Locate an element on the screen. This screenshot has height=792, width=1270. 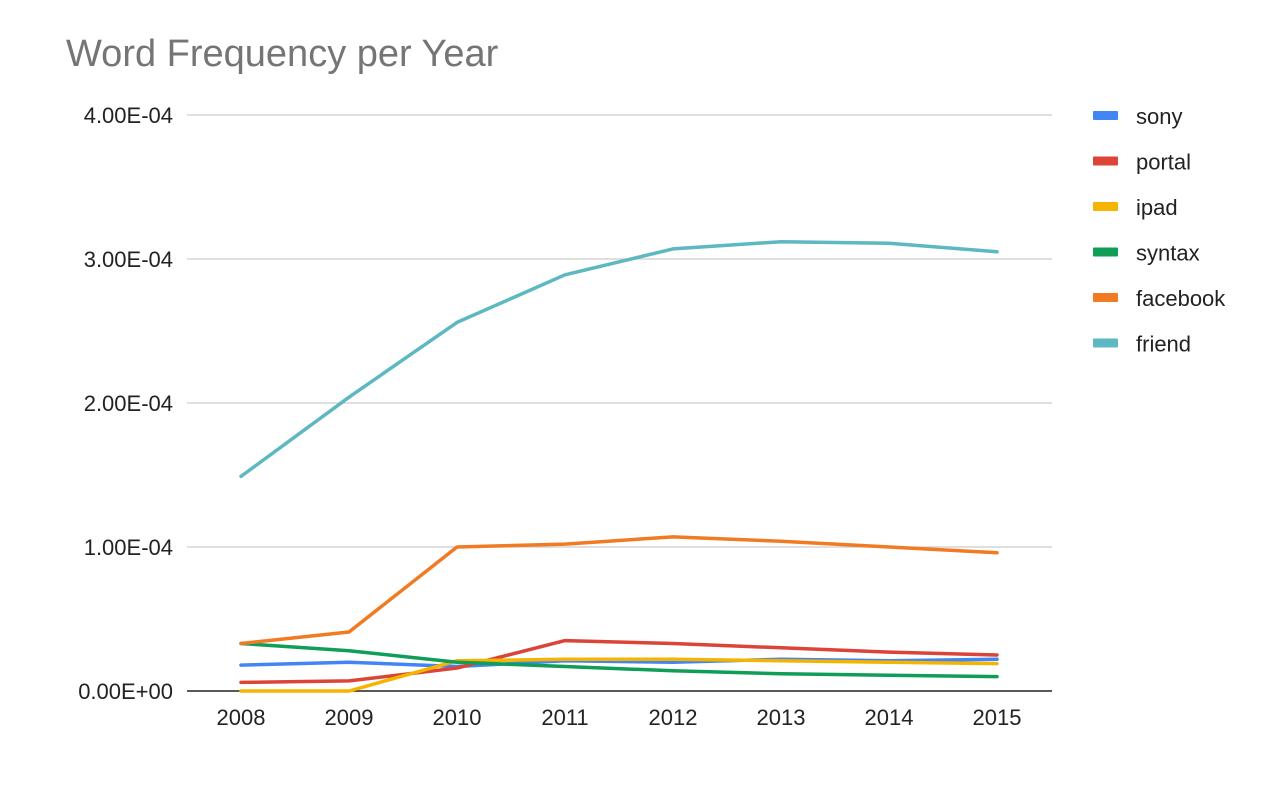
legend-swatch-syntax is located at coordinates (1105, 252).